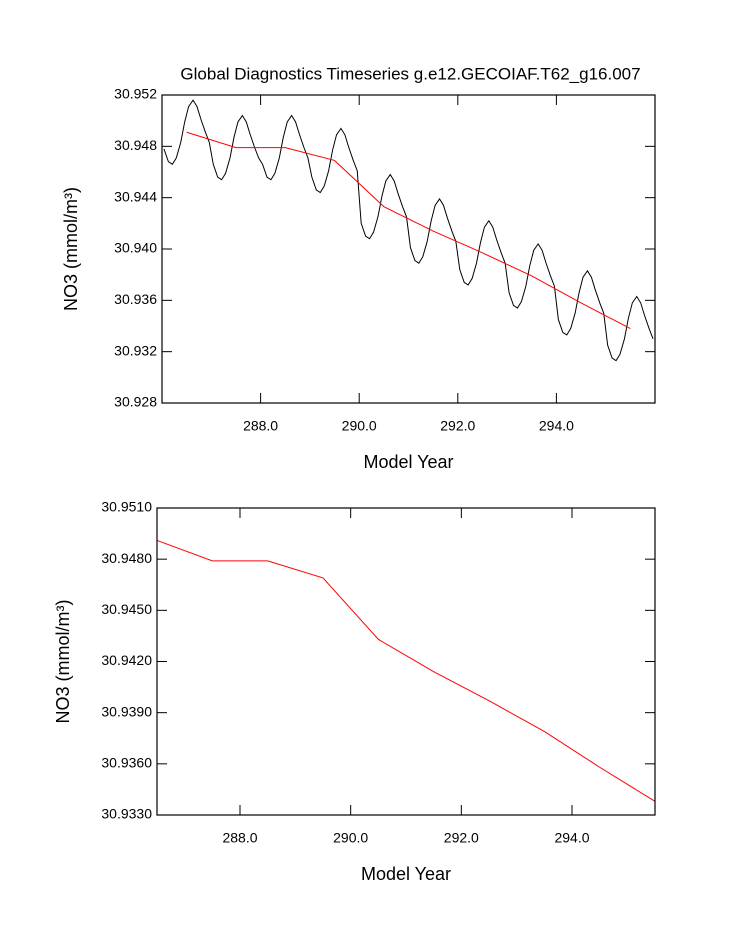  What do you see at coordinates (126, 609) in the screenshot?
I see `y-tick-label: 30.9450` at bounding box center [126, 609].